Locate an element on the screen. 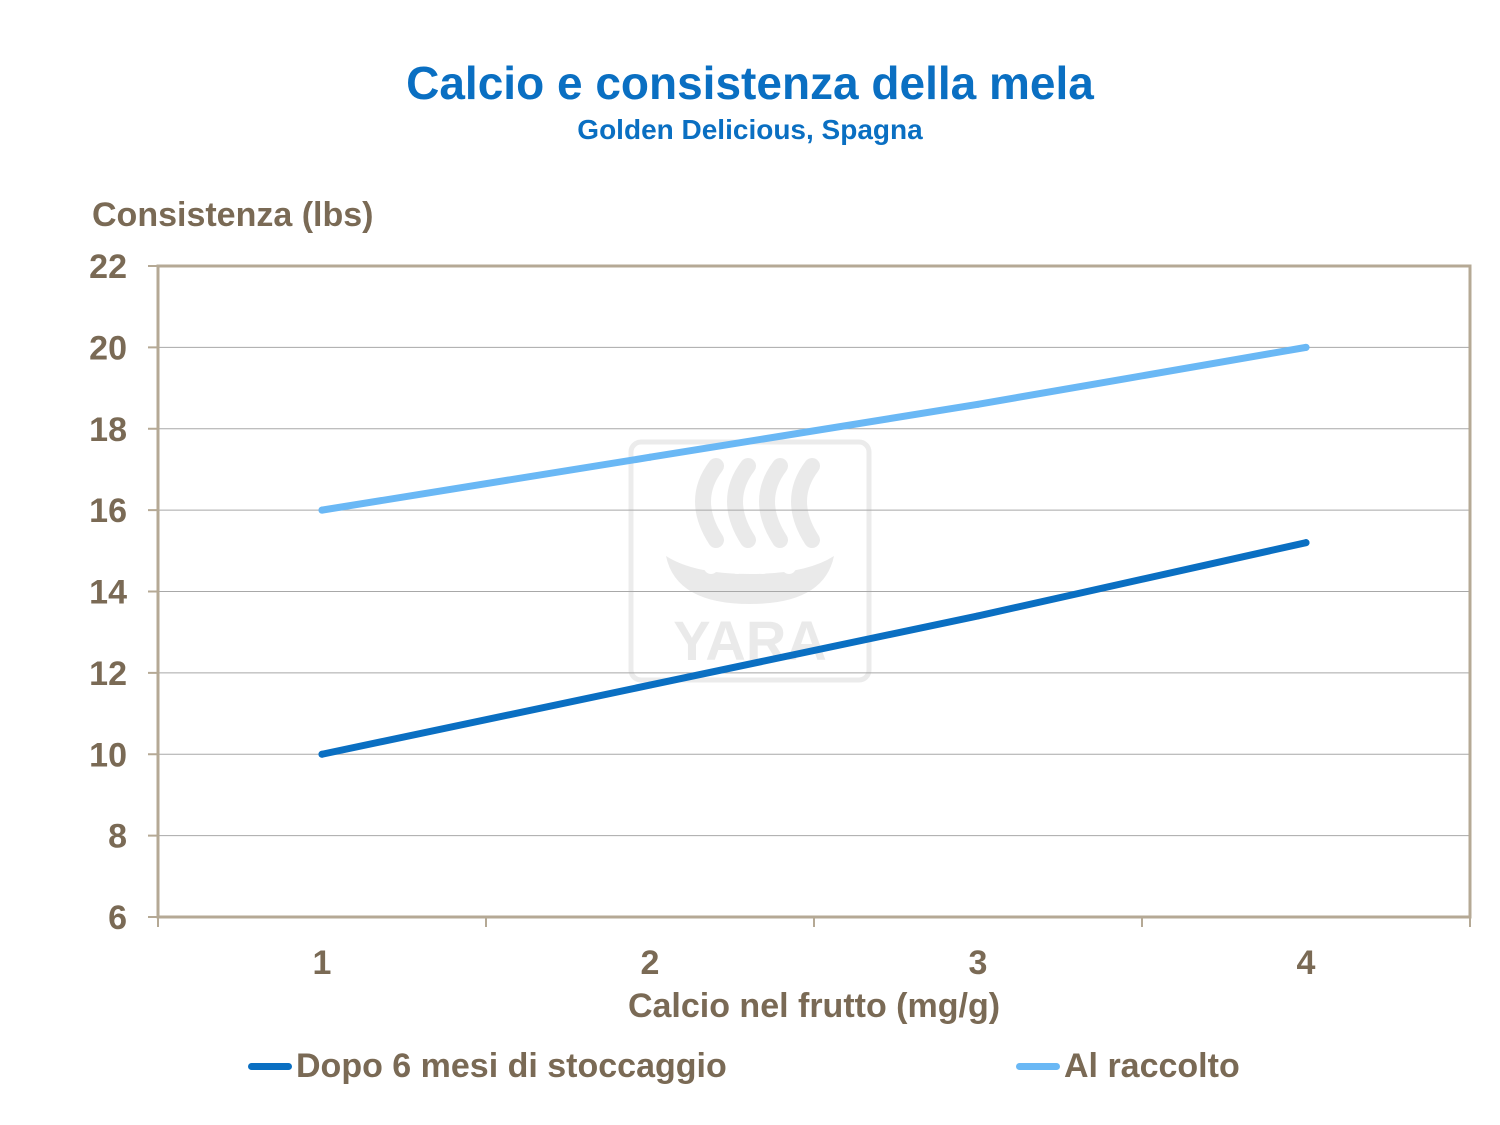 This screenshot has width=1500, height=1125. chart-title: Calcio e consistenza della mela is located at coordinates (750, 83).